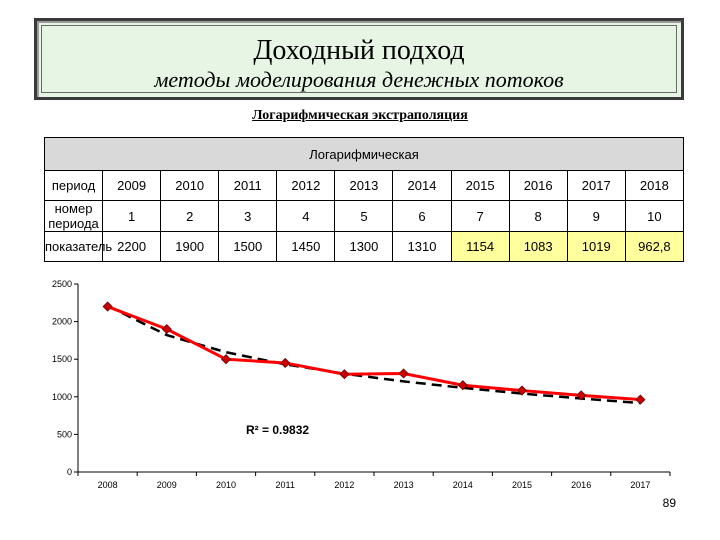  I want to click on y-tick-label: 1000, so click(62, 397).